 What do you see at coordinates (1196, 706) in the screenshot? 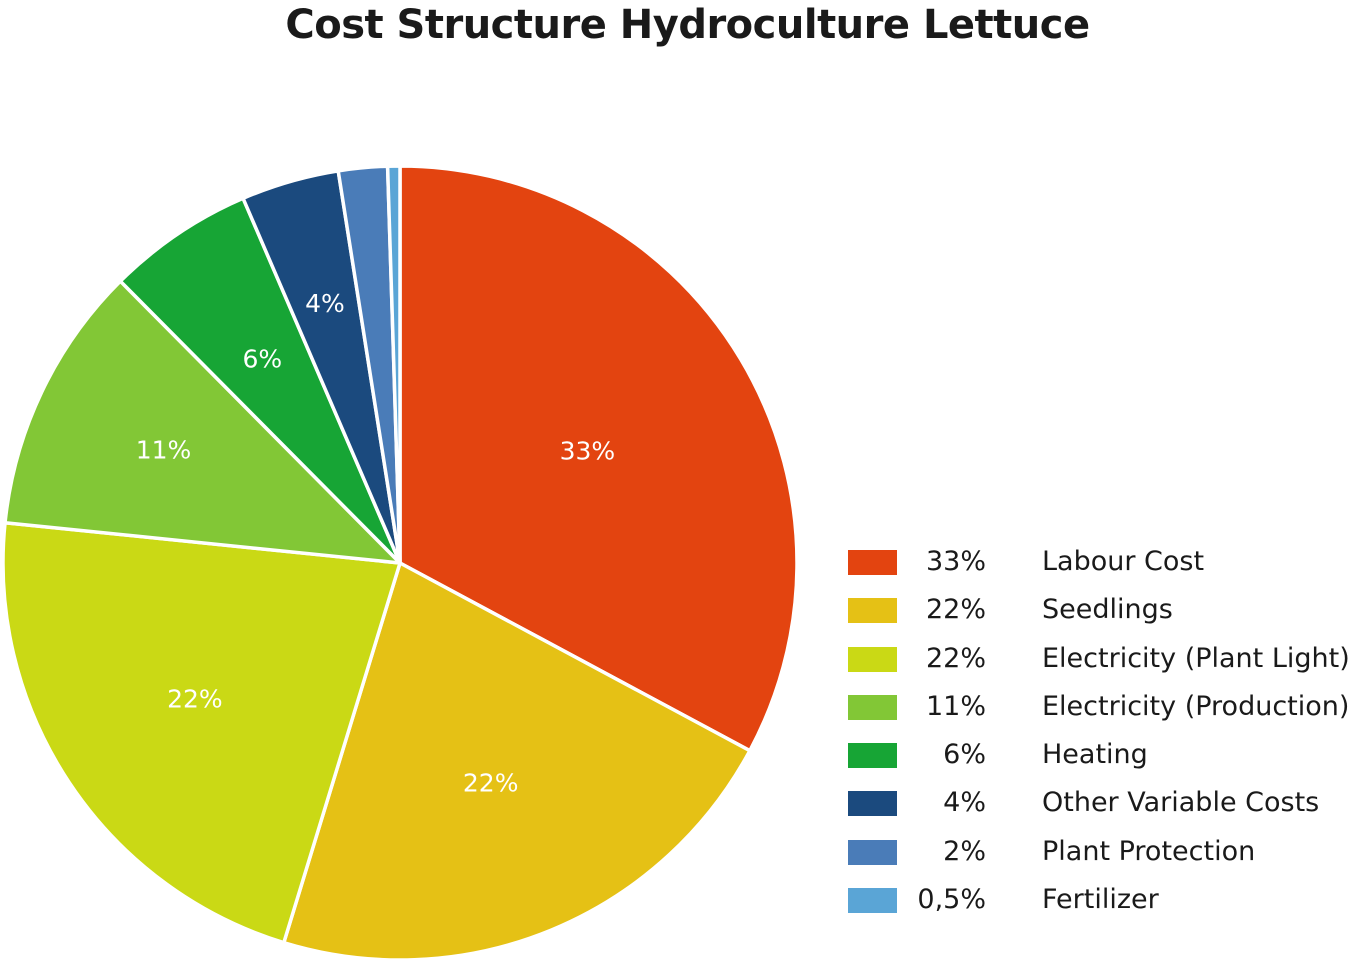
I see `legend-label: Electricity (Production)` at bounding box center [1196, 706].